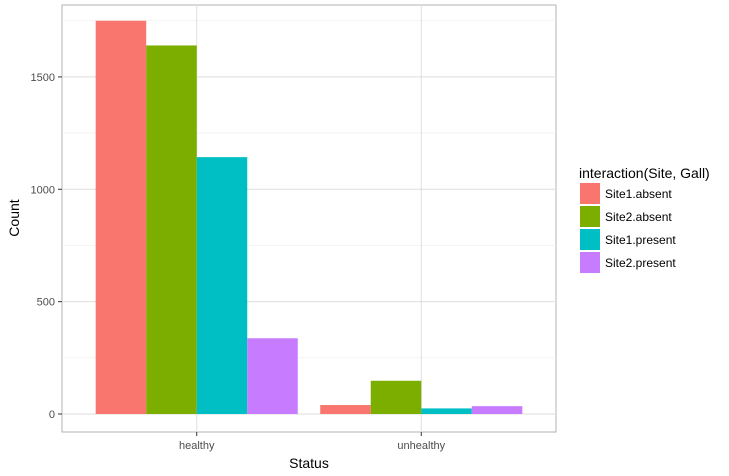 This screenshot has width=729, height=476. I want to click on y-axis-title: Count, so click(14, 217).